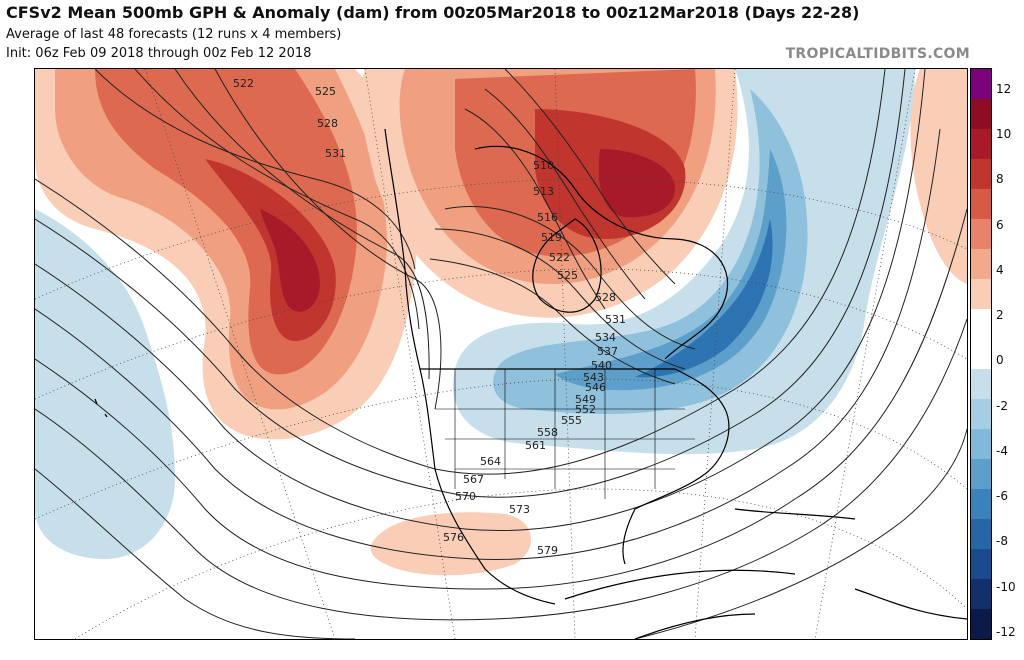 The height and width of the screenshot is (660, 1024). I want to click on contour-label: 573, so click(519, 509).